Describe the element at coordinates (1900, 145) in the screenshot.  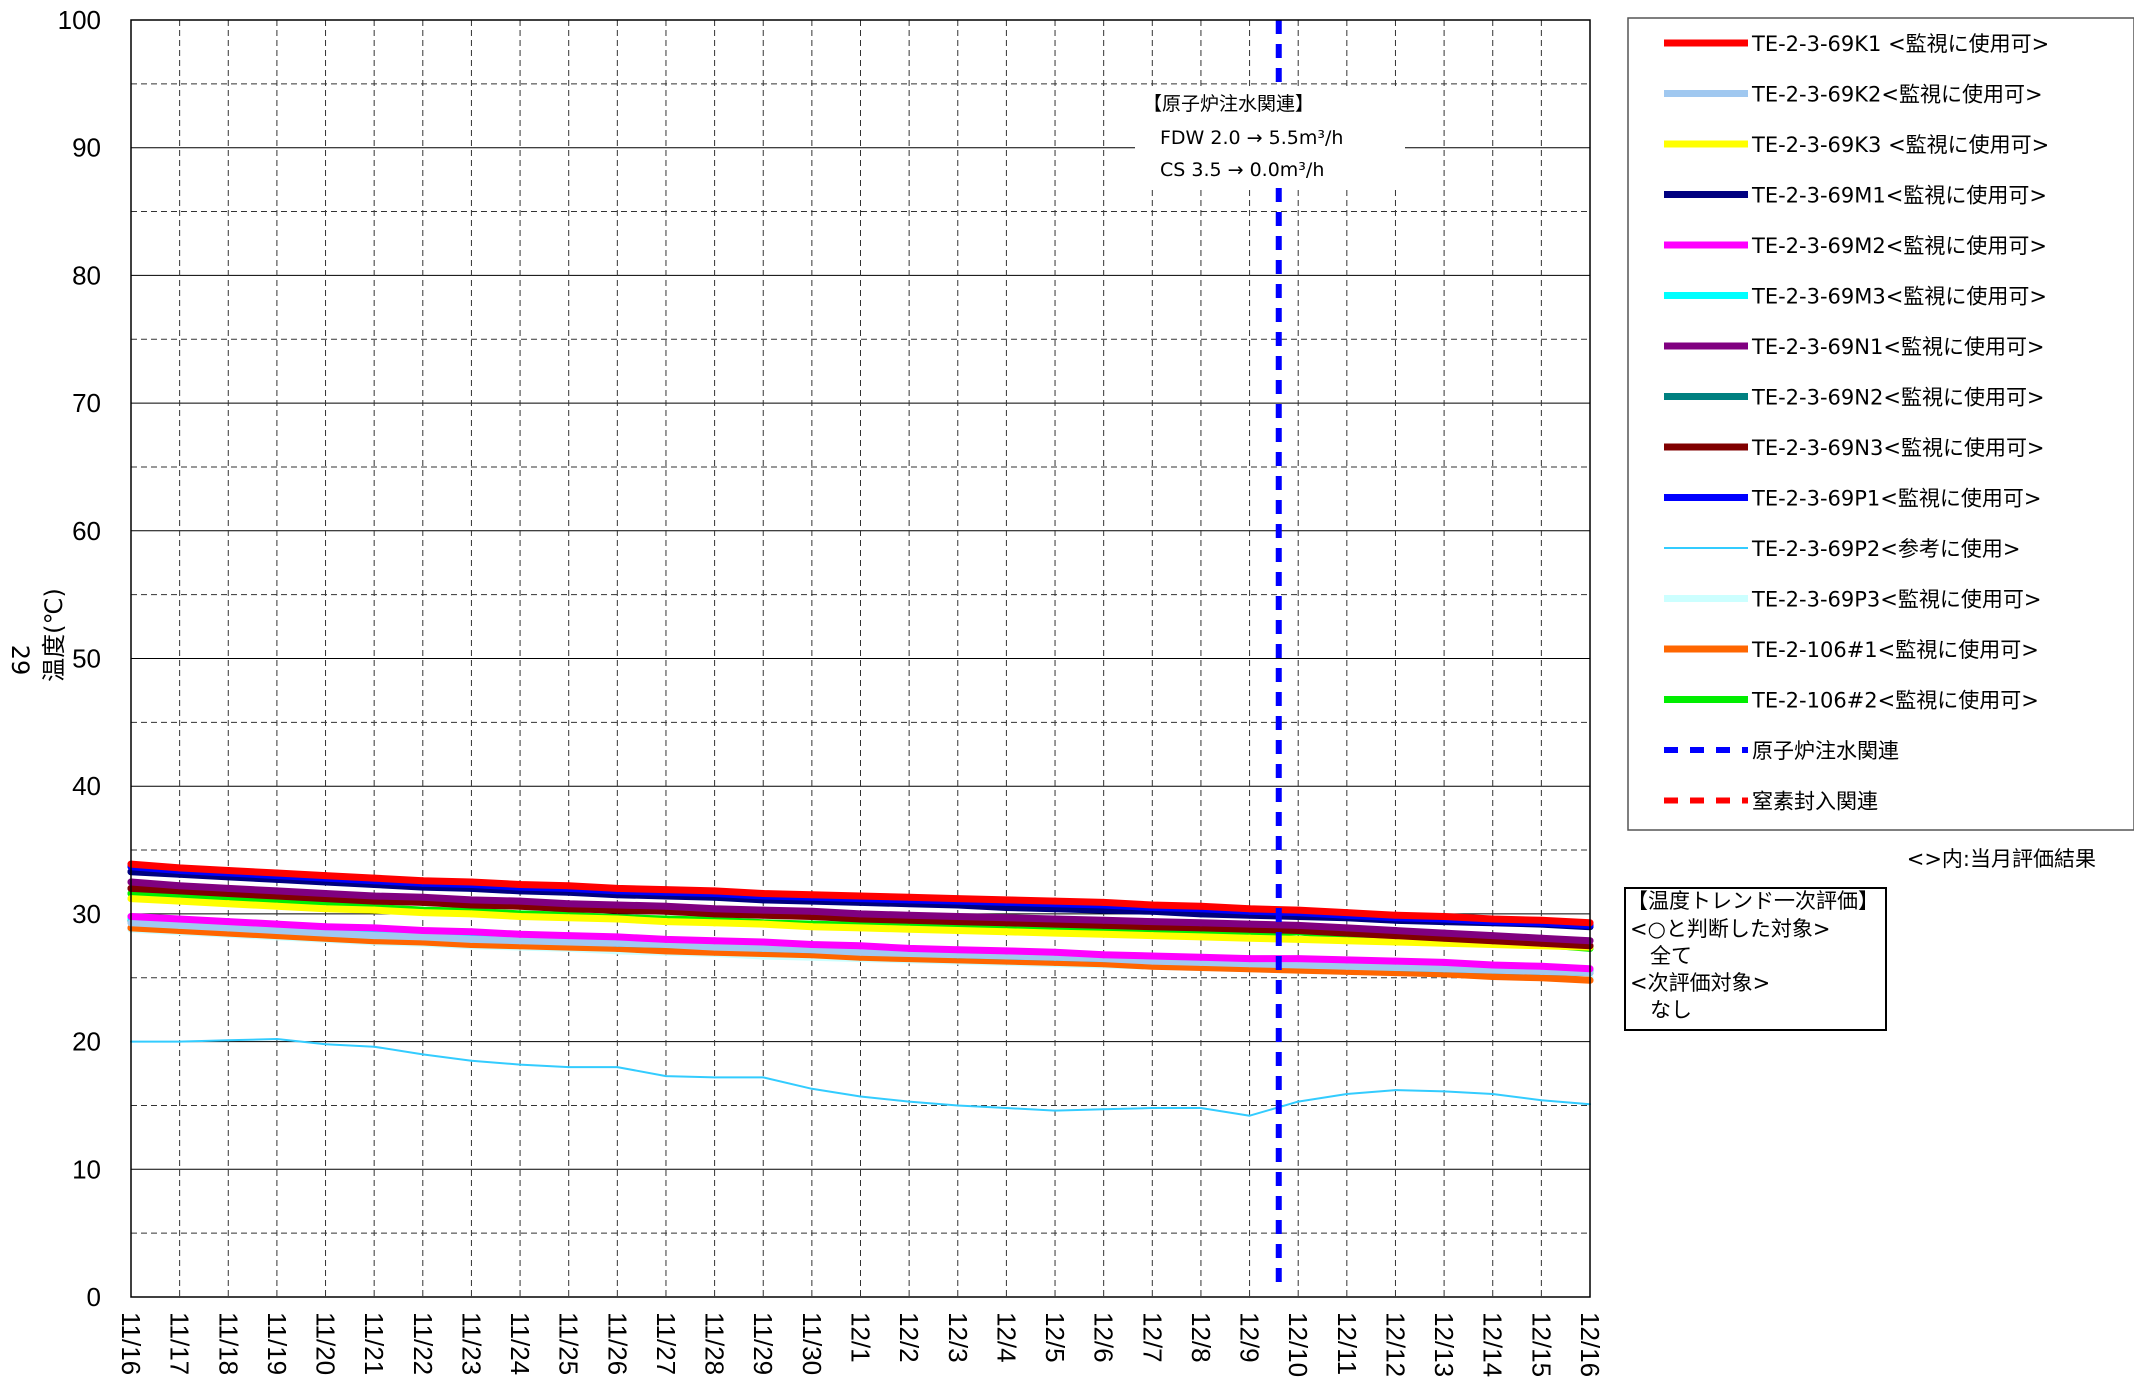
I see `legend-label: TE-2-3-69K3 <監視に使用可>` at that location.